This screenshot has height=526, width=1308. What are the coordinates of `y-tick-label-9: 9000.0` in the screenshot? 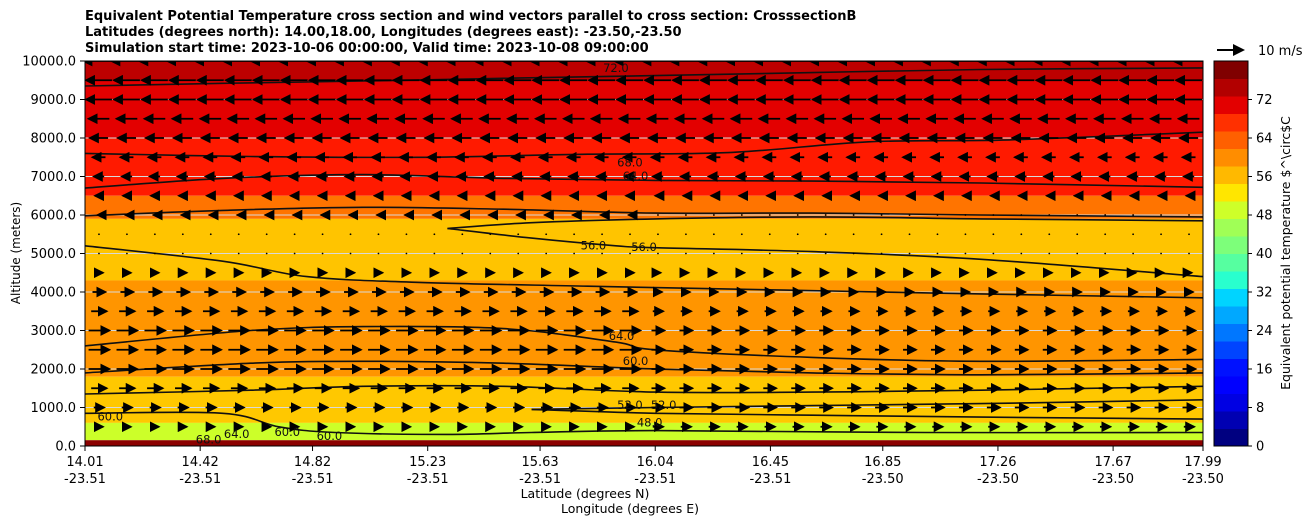 It's located at (54, 100).